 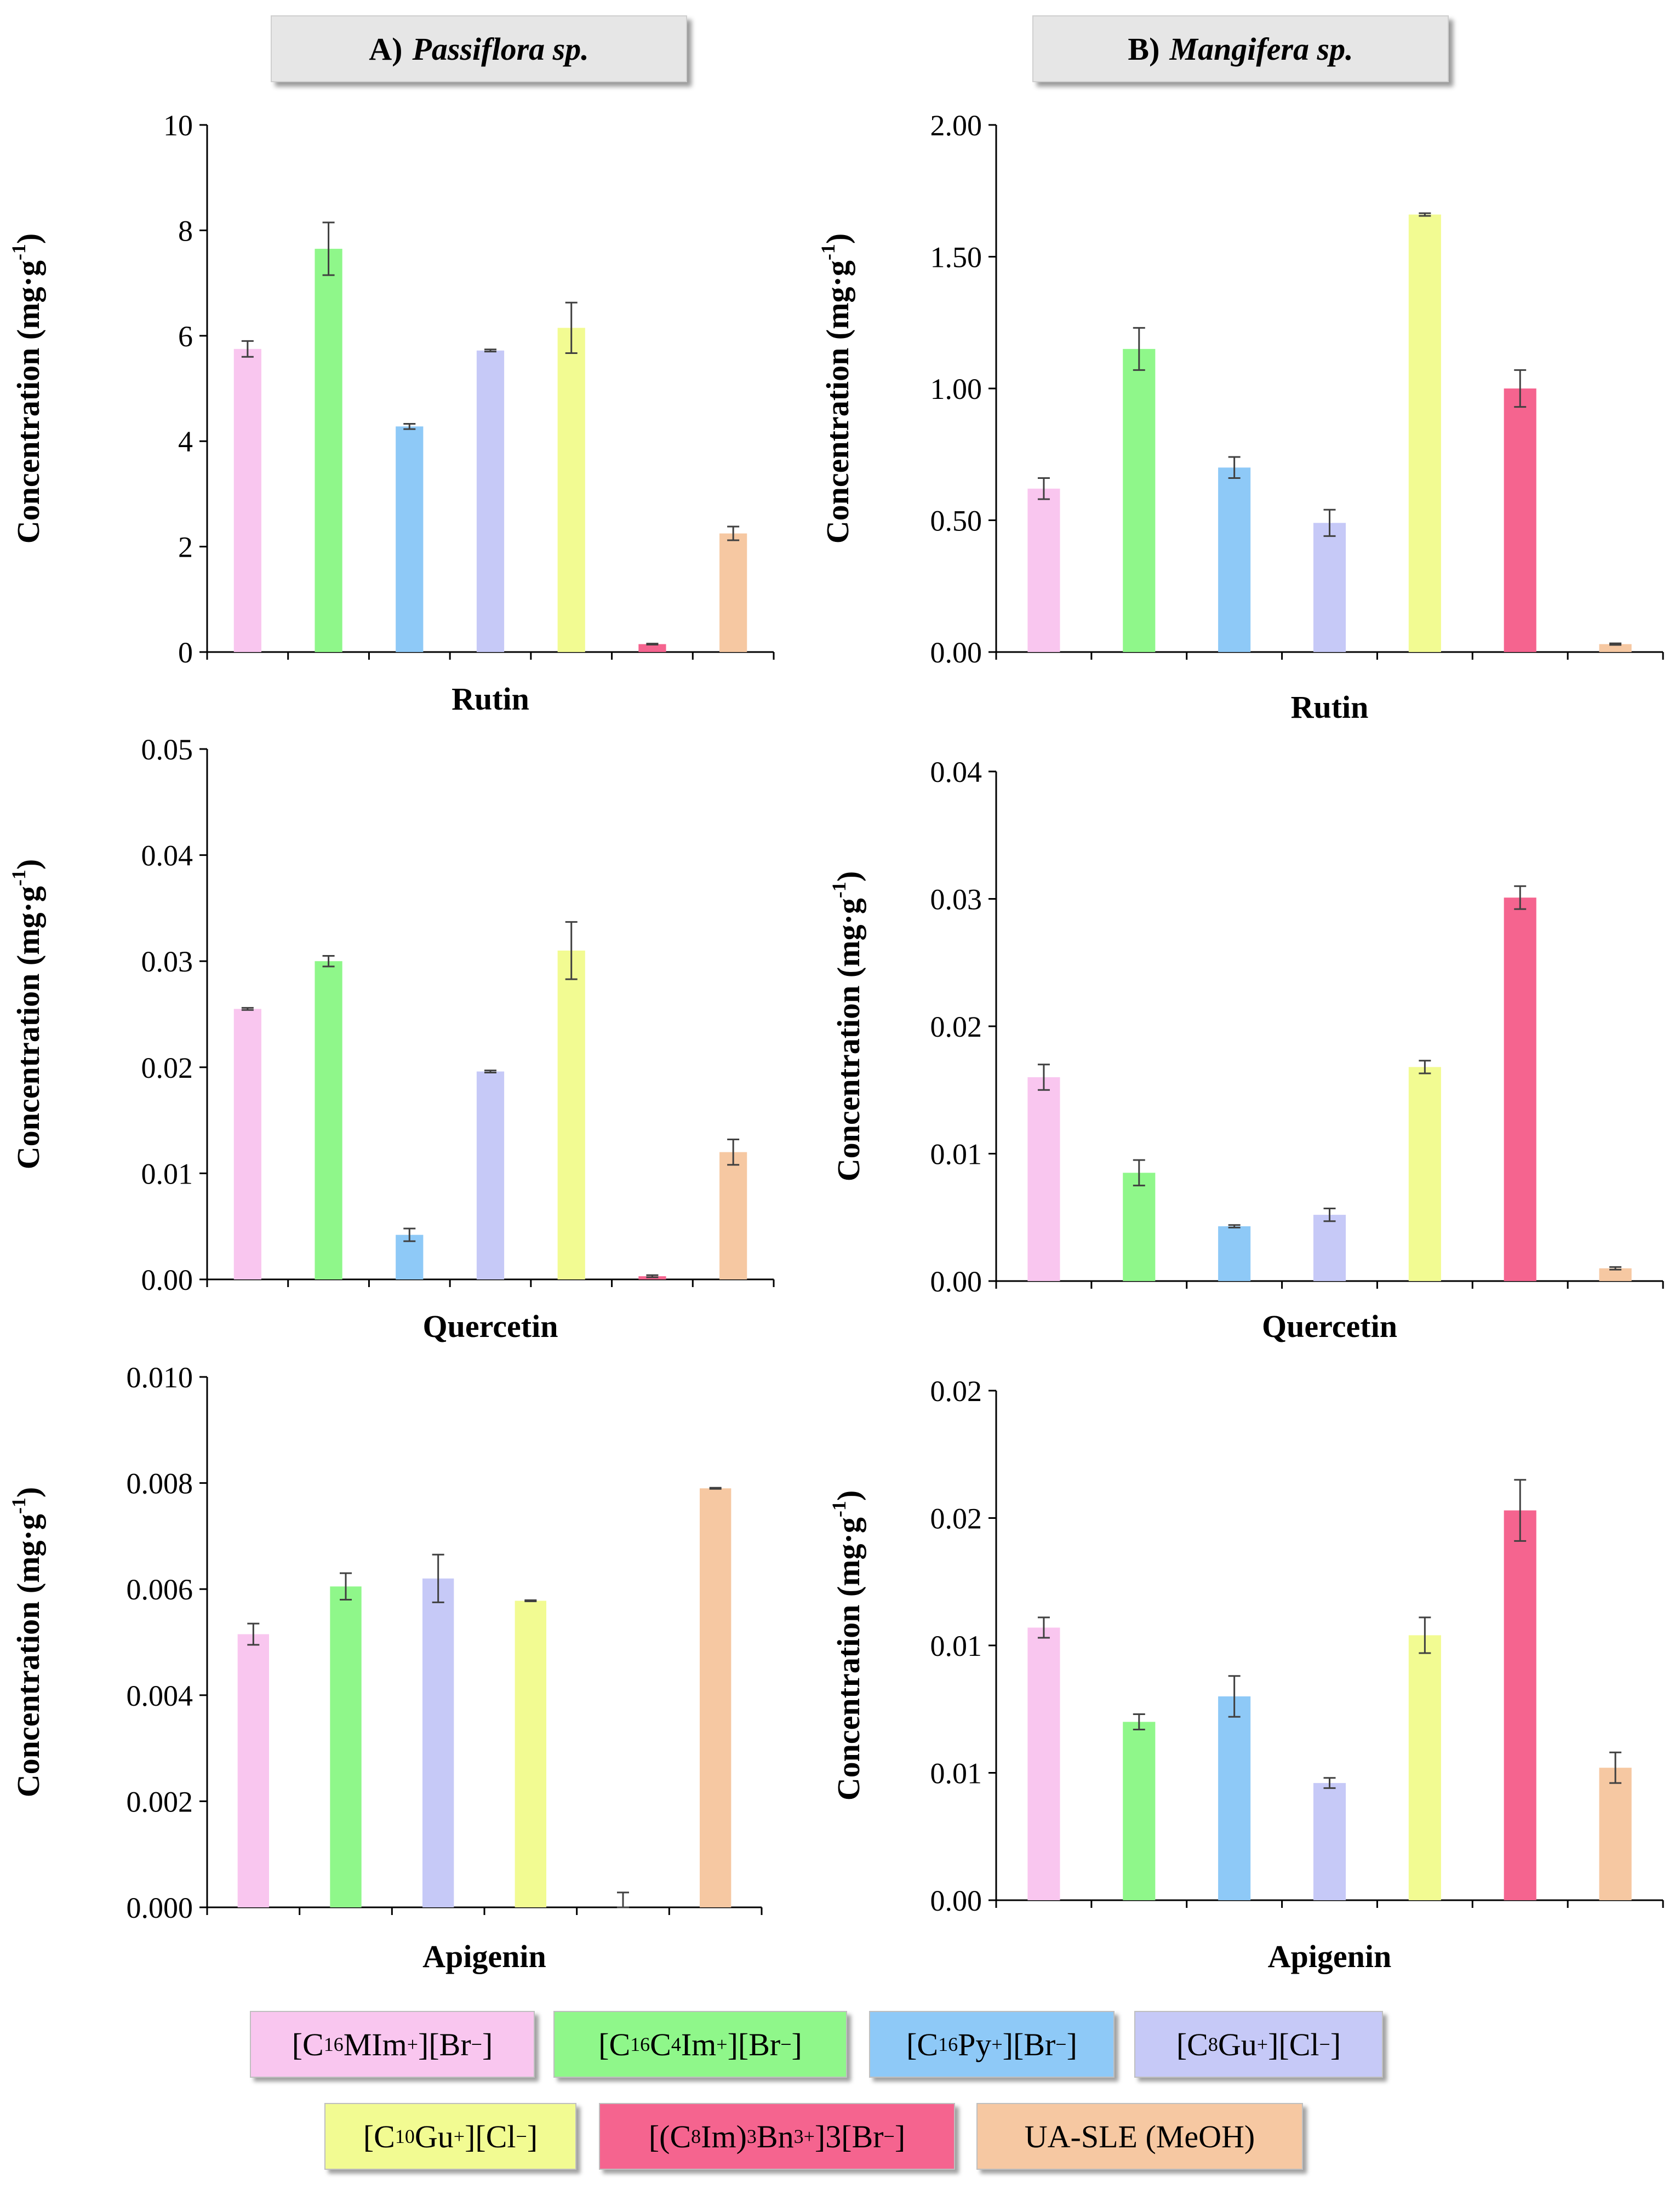 What do you see at coordinates (500, 49) in the screenshot?
I see `panel-a-species: Passiflora sp.` at bounding box center [500, 49].